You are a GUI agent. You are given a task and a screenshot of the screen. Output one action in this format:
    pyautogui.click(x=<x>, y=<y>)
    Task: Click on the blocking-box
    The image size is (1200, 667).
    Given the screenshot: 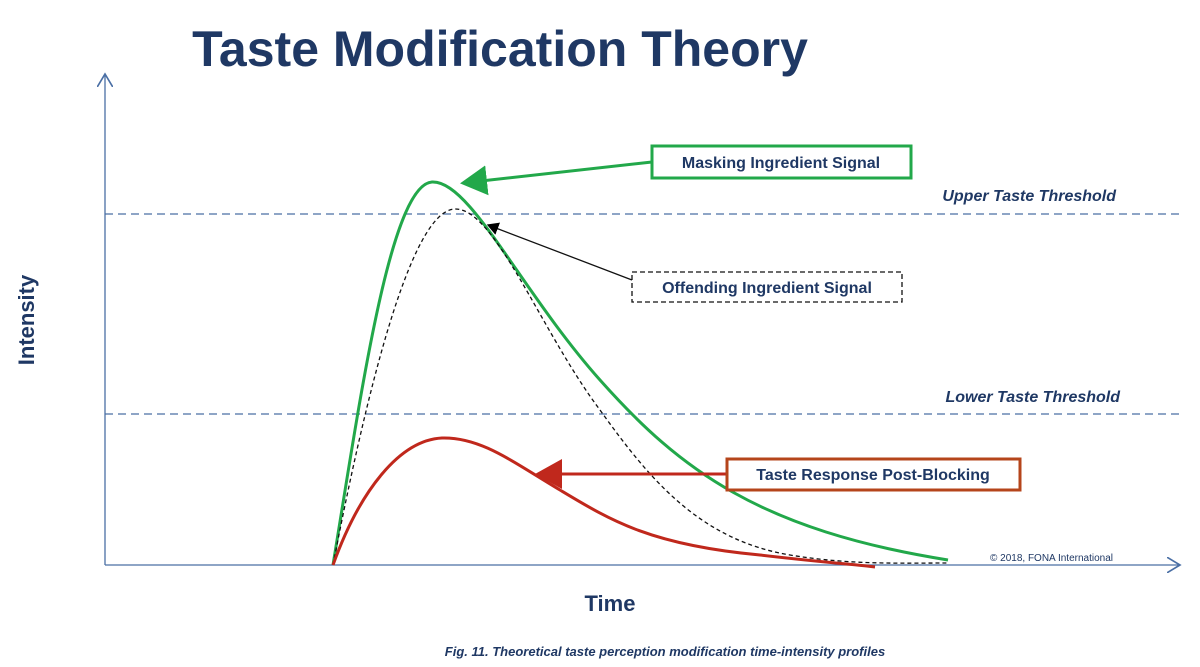 What is the action you would take?
    pyautogui.click(x=873, y=474)
    